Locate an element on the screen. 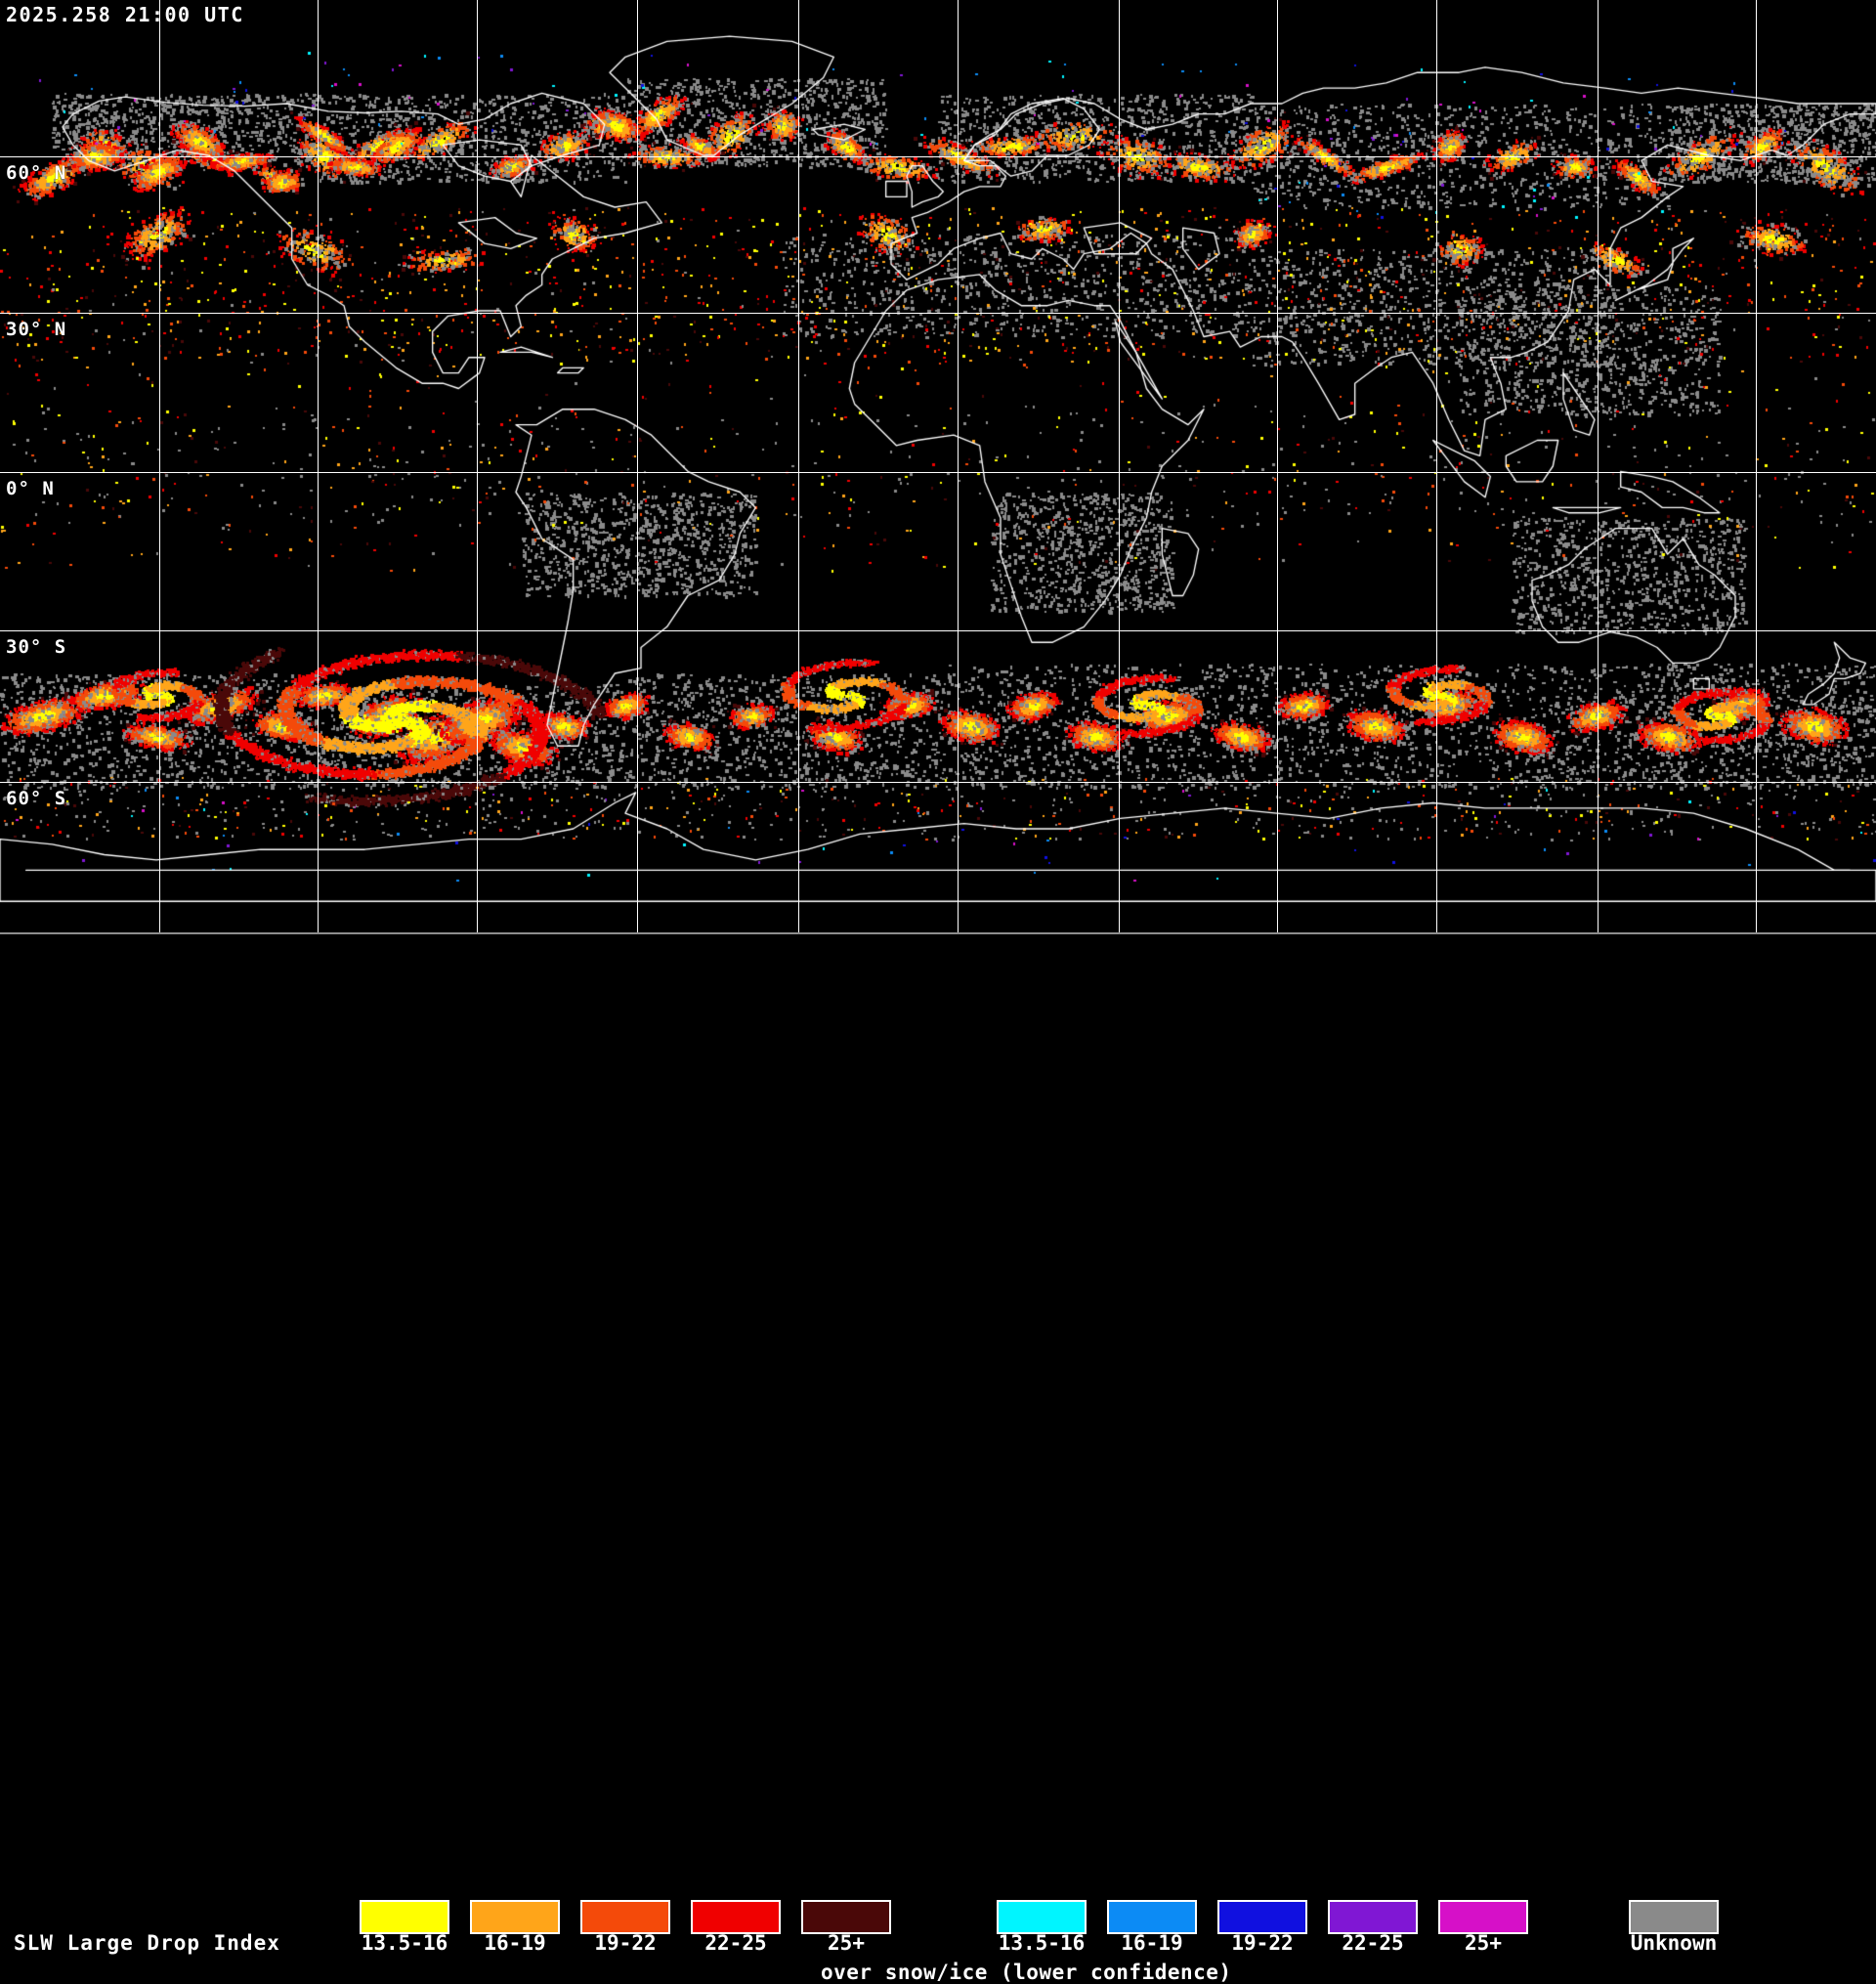 The image size is (1876, 1984). latitude-label-1: 30° N is located at coordinates (36, 330).